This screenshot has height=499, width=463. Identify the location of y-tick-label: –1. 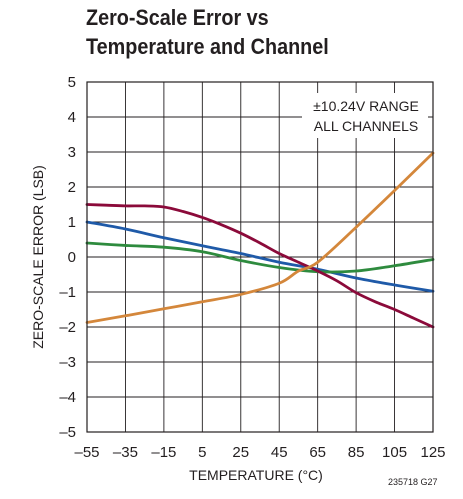
(67, 292).